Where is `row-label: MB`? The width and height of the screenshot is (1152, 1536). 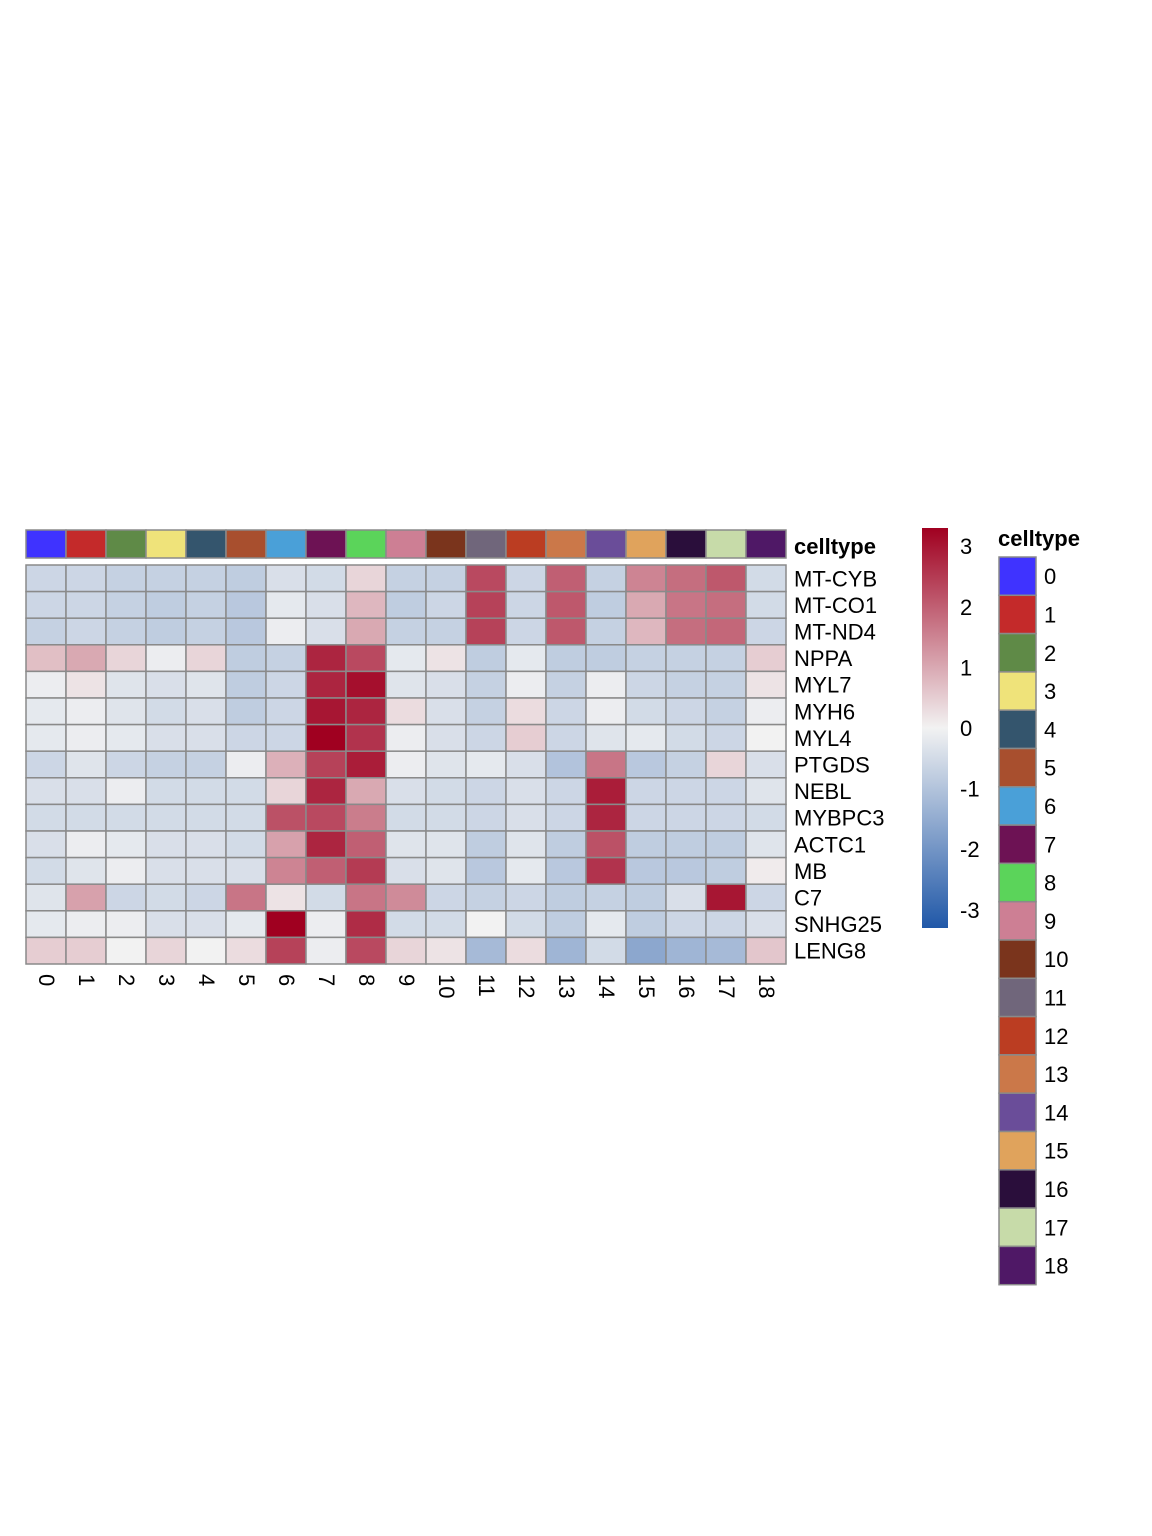
row-label: MB is located at coordinates (810, 871).